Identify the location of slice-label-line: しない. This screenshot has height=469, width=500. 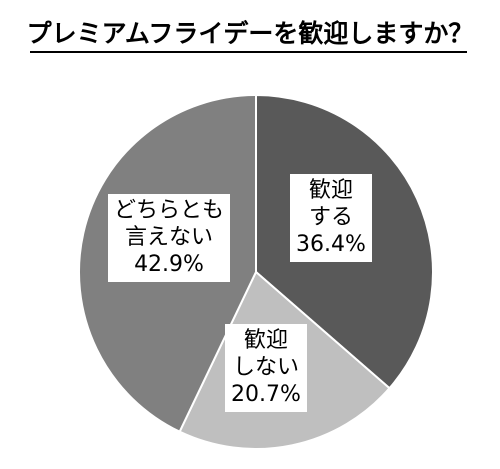
(265, 367).